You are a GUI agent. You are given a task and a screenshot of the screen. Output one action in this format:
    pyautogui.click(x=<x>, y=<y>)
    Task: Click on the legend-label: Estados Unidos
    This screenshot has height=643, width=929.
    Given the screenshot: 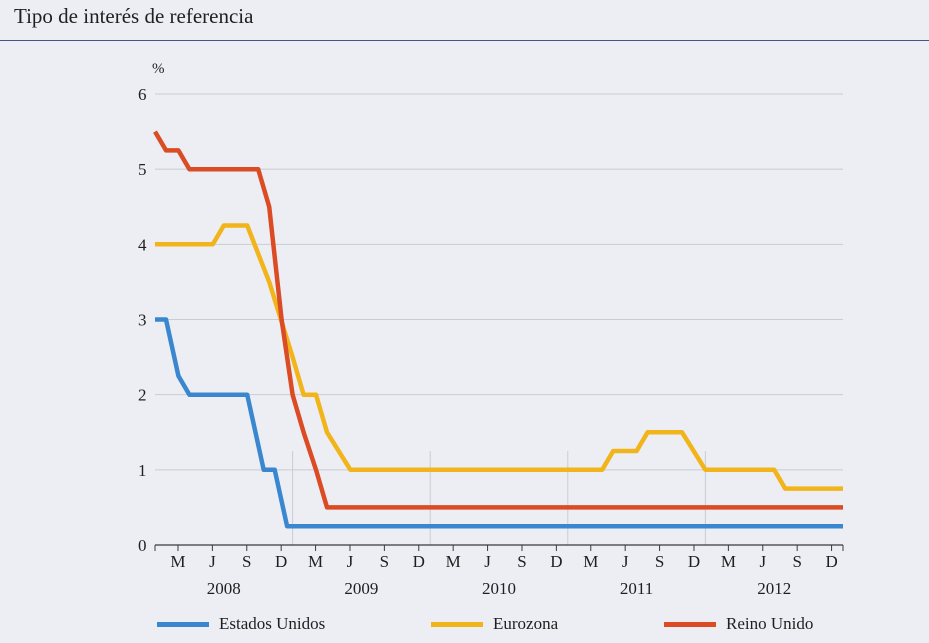 What is the action you would take?
    pyautogui.click(x=272, y=623)
    